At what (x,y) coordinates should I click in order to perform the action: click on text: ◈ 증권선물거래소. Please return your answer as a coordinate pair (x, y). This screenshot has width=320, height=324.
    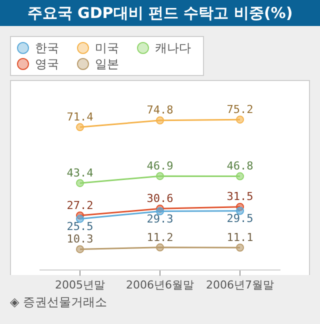
    Looking at the image, I should click on (59, 302).